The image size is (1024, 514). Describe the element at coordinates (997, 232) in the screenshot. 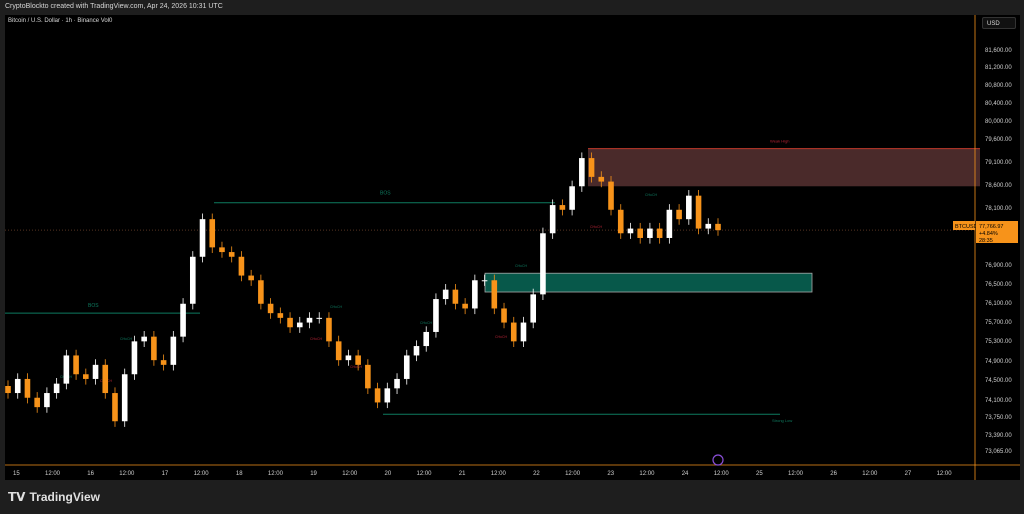

I see `last-price-badge` at that location.